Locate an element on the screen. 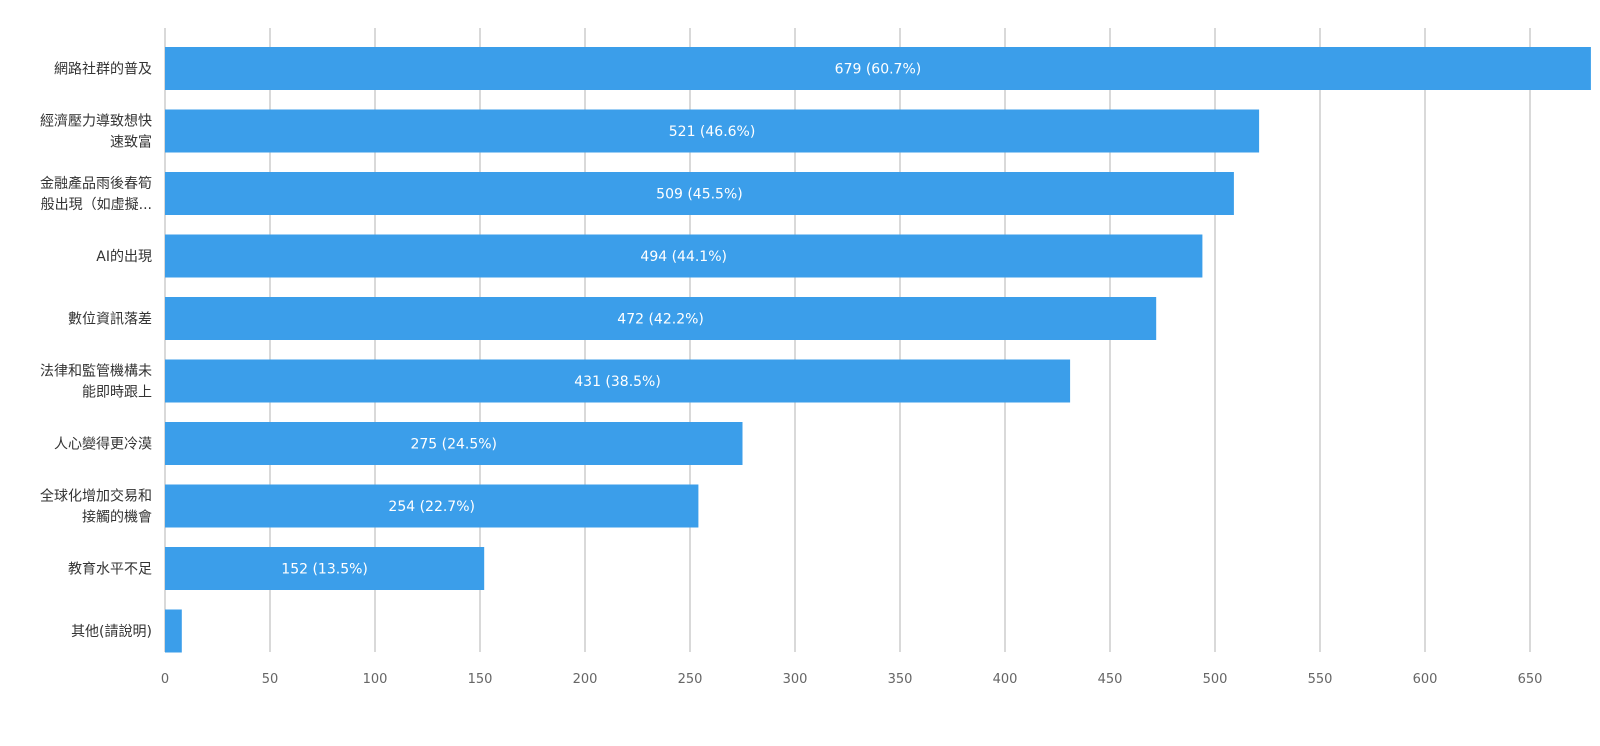 The image size is (1600, 746). bar-value-label: 679 (60.7%) is located at coordinates (878, 70).